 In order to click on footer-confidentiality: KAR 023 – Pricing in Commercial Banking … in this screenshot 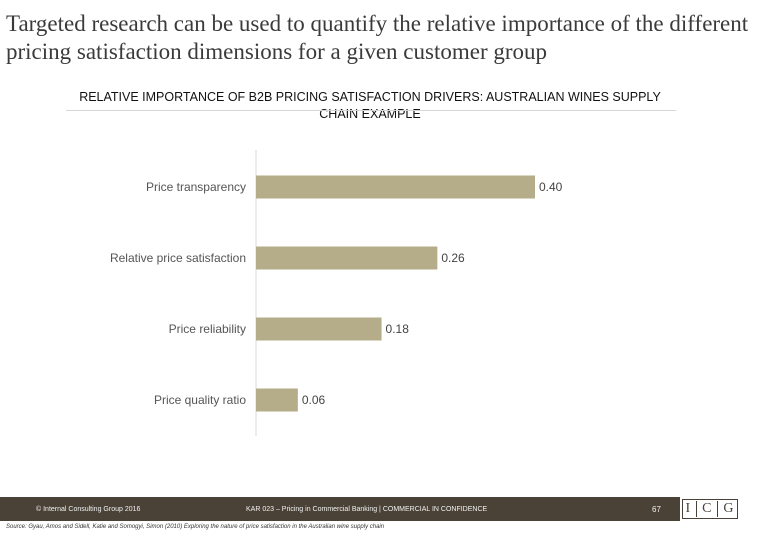, I will do `click(367, 509)`.